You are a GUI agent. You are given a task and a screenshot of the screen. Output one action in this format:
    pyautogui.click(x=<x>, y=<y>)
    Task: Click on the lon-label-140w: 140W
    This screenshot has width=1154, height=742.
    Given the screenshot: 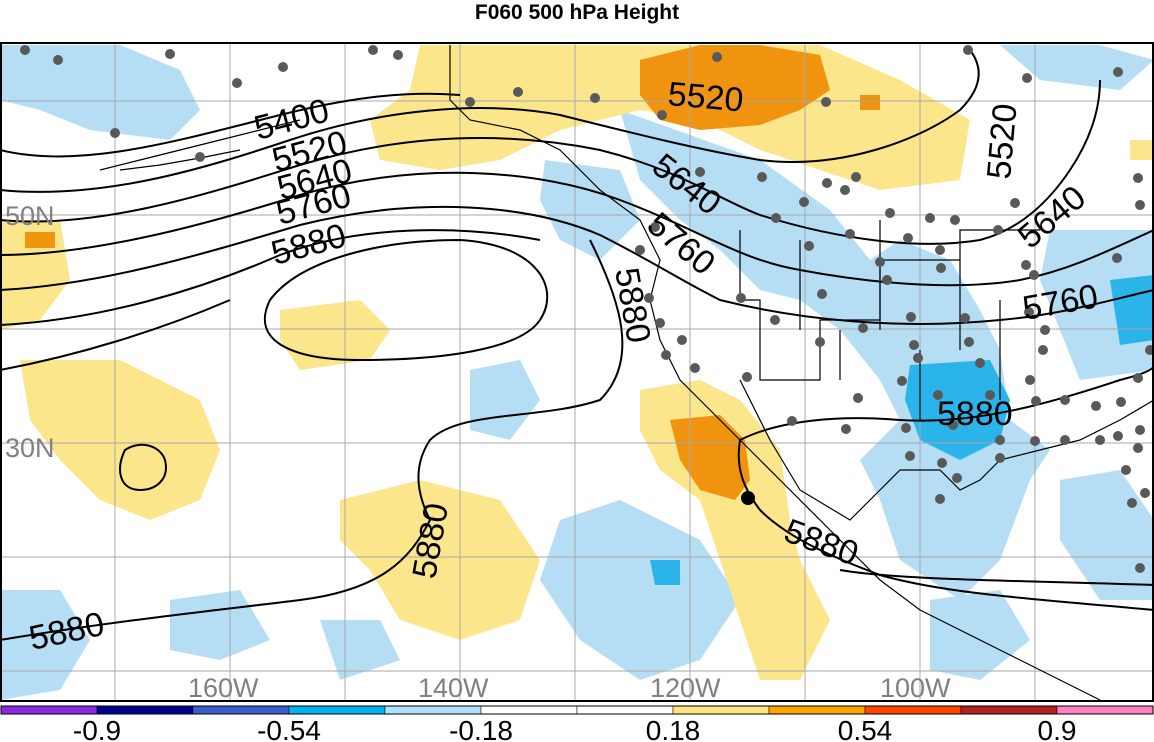 What is the action you would take?
    pyautogui.click(x=453, y=687)
    